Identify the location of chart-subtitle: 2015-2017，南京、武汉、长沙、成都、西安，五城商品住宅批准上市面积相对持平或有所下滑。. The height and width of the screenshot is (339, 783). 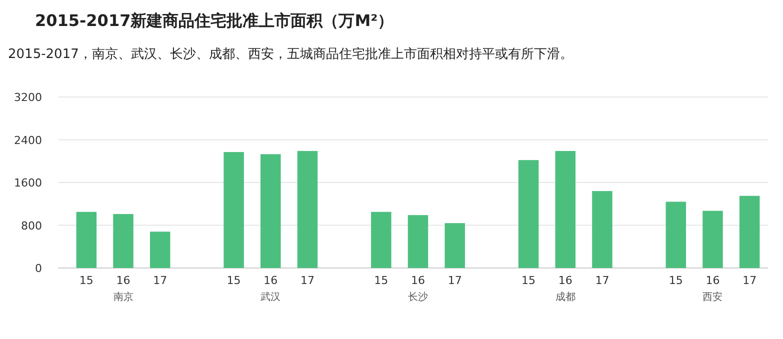
(290, 54).